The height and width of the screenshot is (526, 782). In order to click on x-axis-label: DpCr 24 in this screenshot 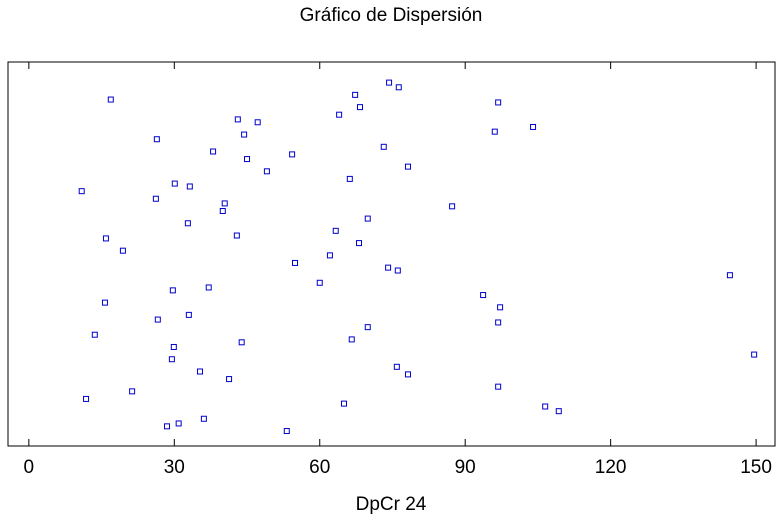, I will do `click(391, 504)`.